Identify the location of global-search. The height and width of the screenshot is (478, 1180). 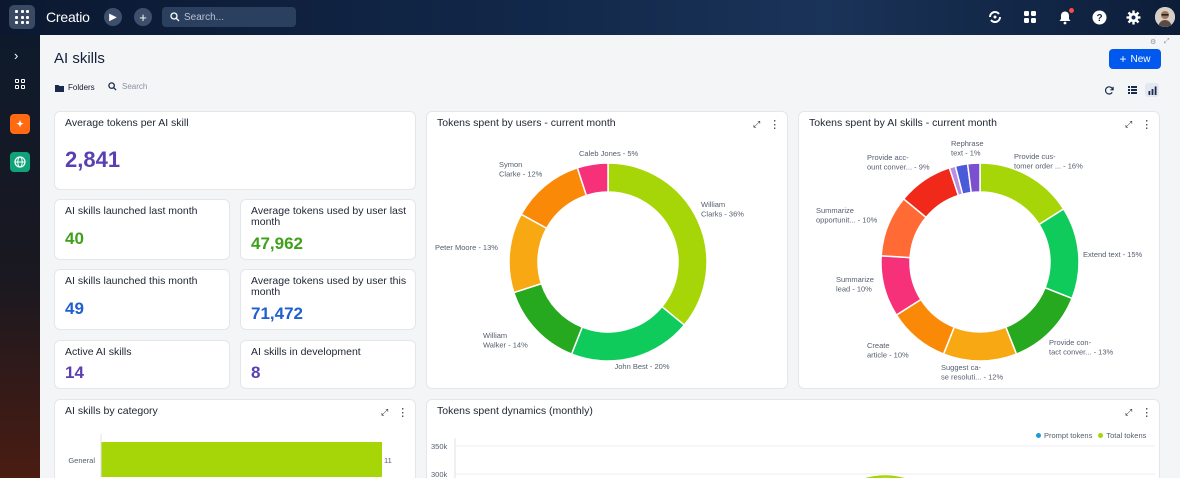
(229, 17).